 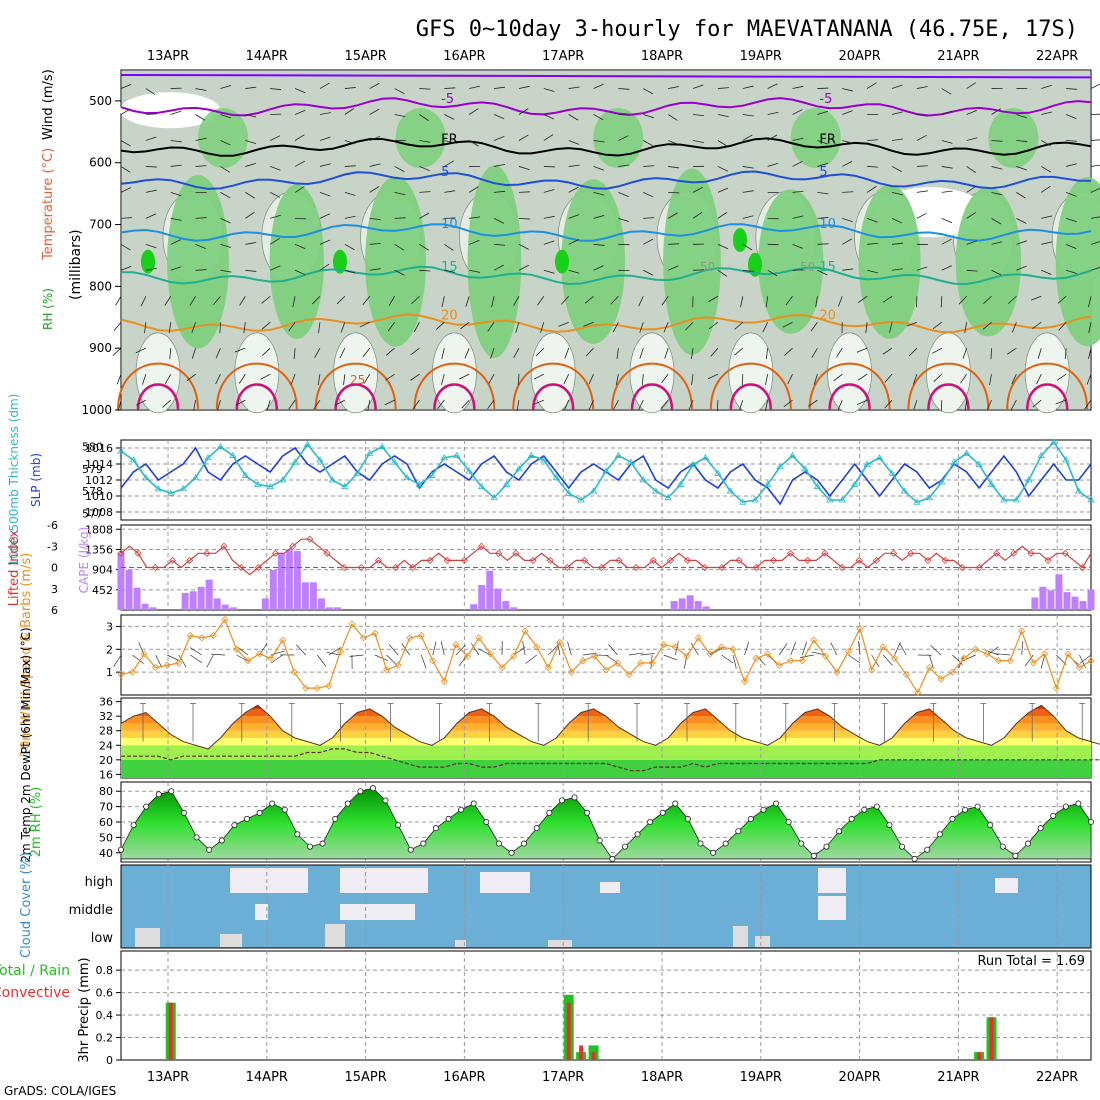 What do you see at coordinates (54, 568) in the screenshot?
I see `ytick-label: 0` at bounding box center [54, 568].